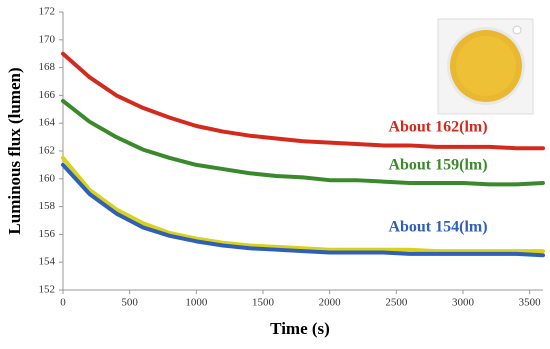  What do you see at coordinates (437, 165) in the screenshot?
I see `annotation: About 159(lm)` at bounding box center [437, 165].